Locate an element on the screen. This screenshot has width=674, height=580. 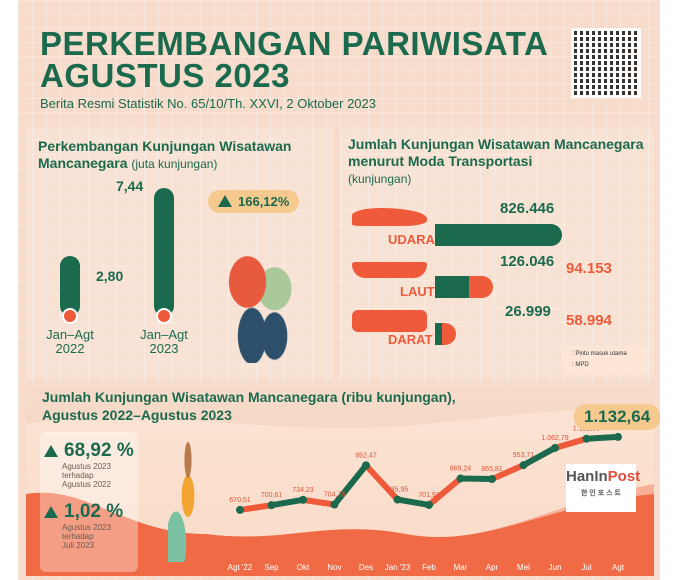
mode-udara: UDARA is located at coordinates (411, 239).